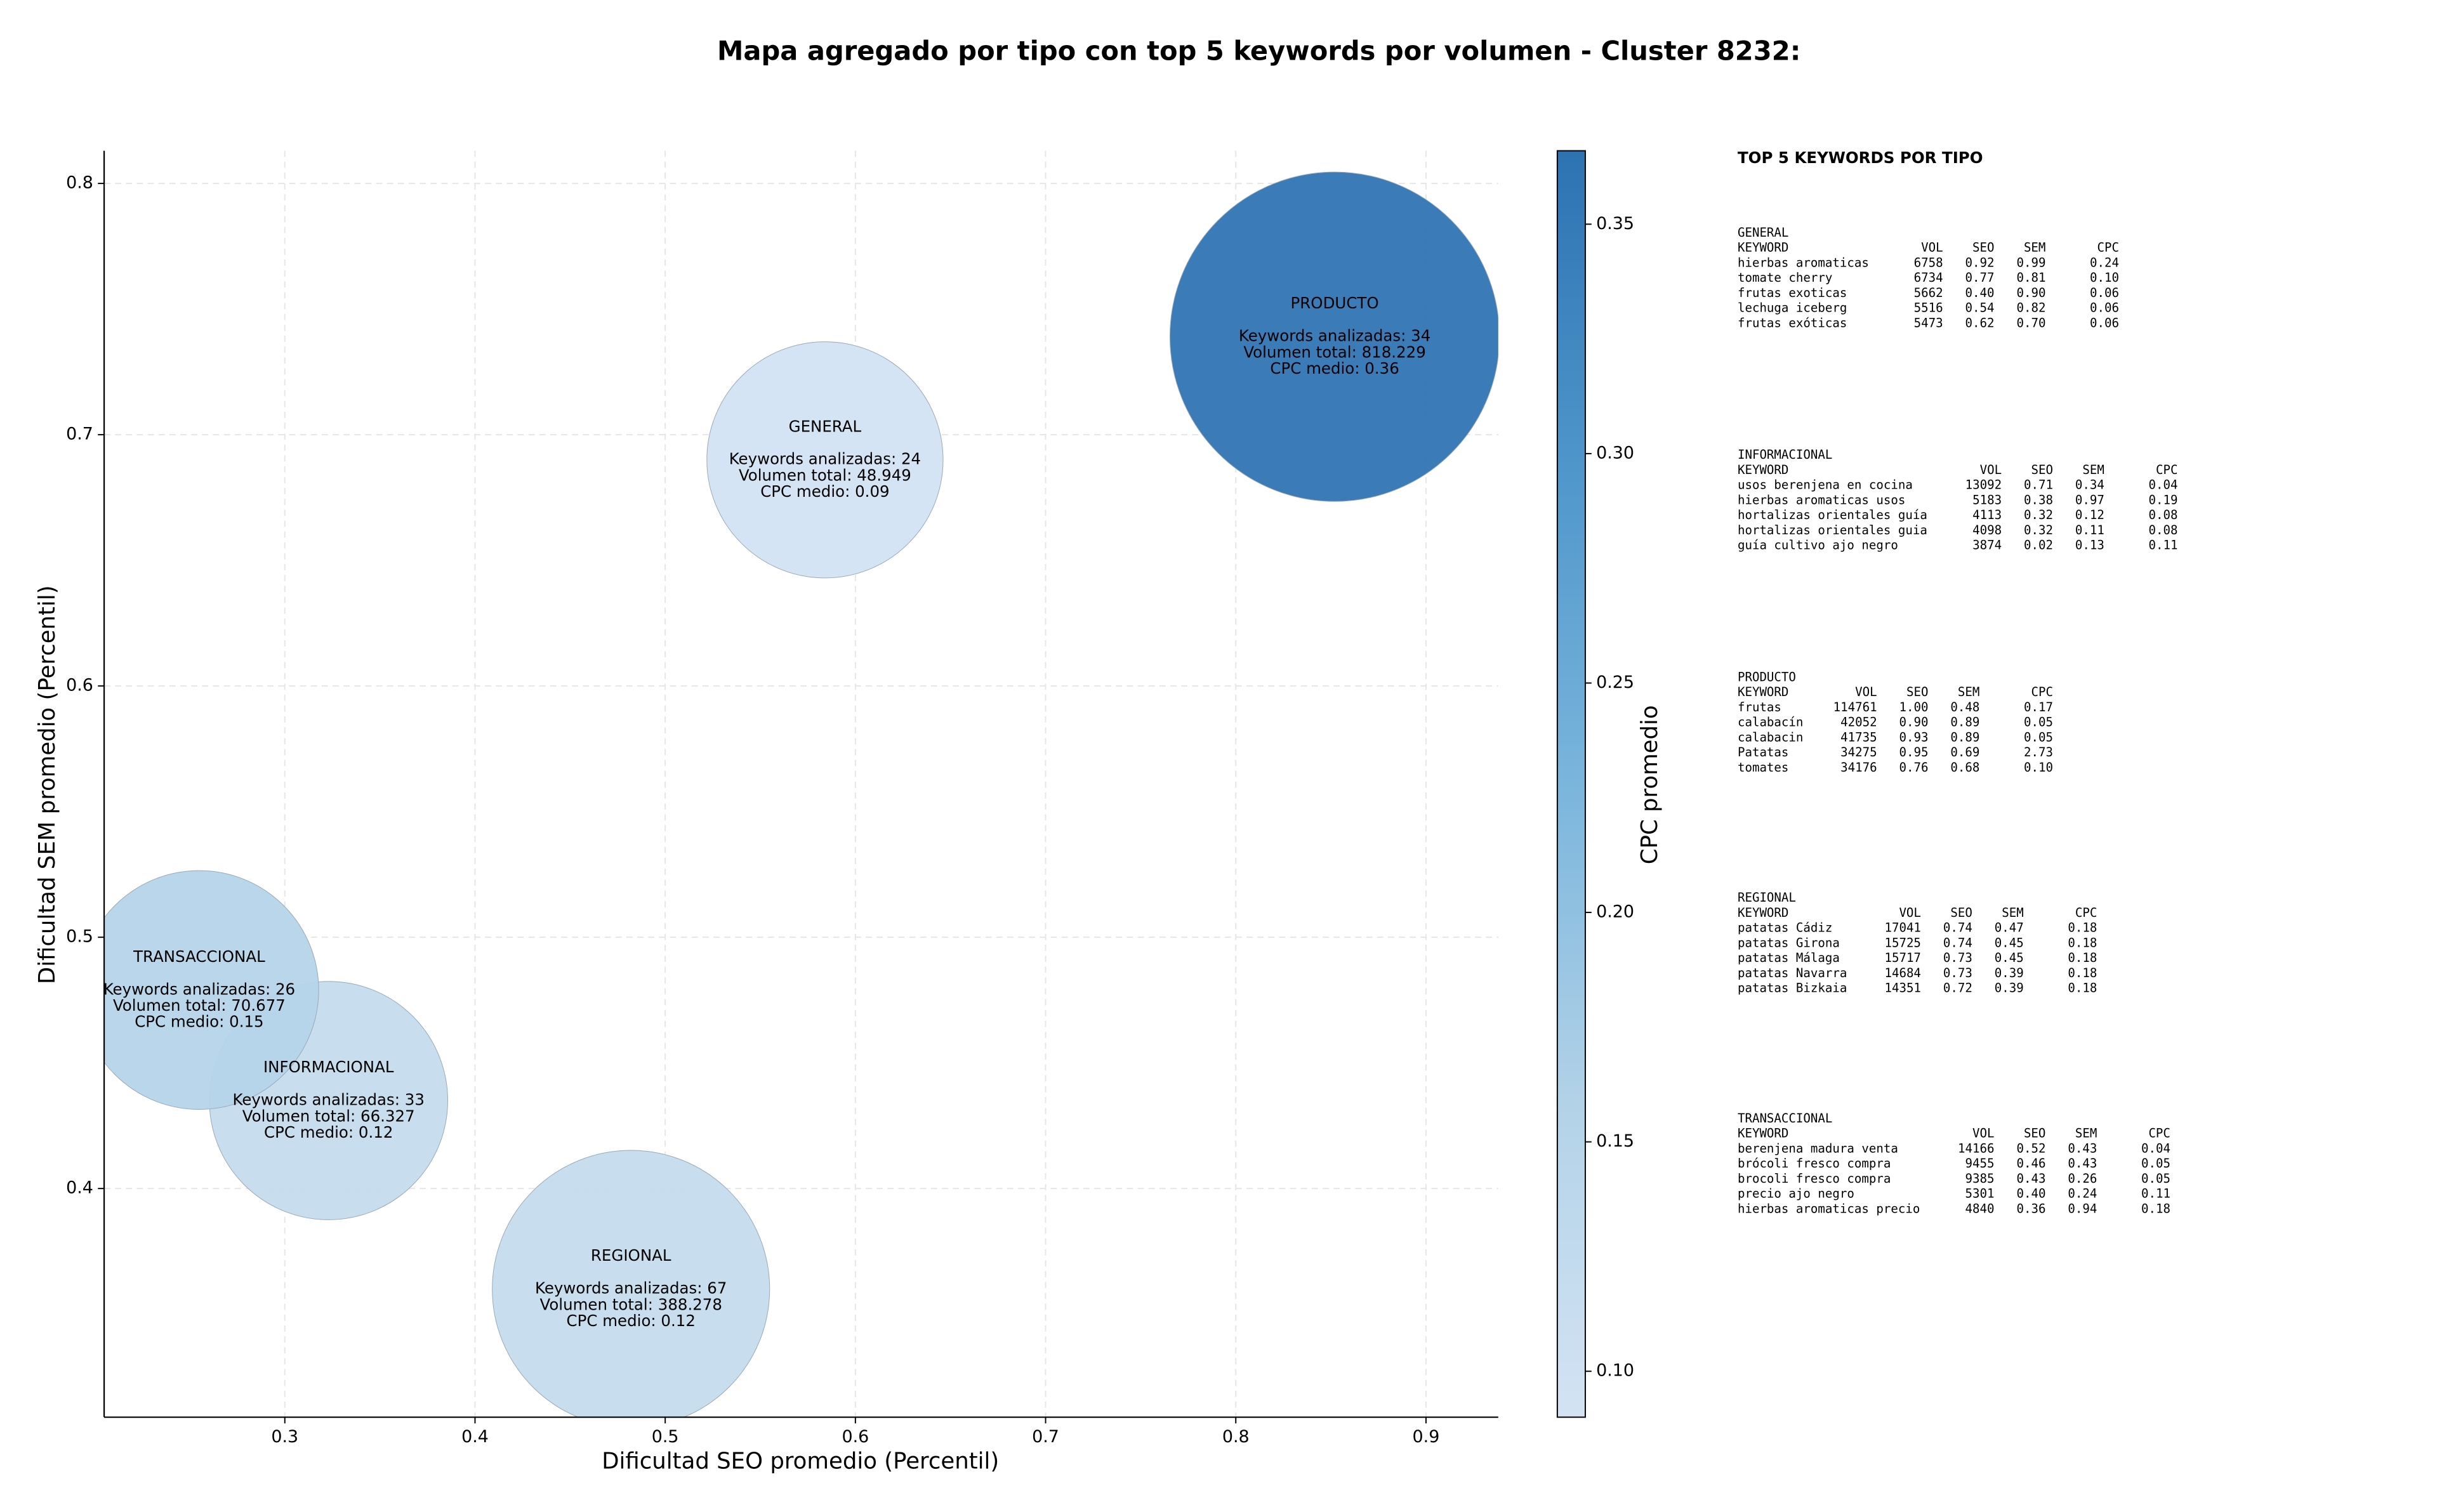 Image resolution: width=2437 pixels, height=1512 pixels. What do you see at coordinates (800, 1462) in the screenshot?
I see `x-axis-label: Dificultad SEO promedio (Percentil)` at bounding box center [800, 1462].